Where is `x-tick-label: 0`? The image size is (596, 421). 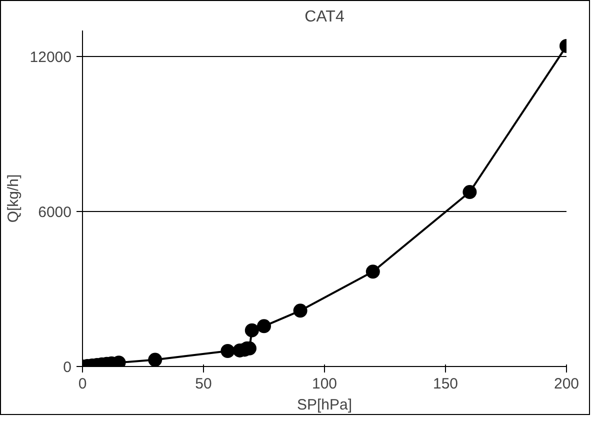
x-tick-label: 0 is located at coordinates (82, 384).